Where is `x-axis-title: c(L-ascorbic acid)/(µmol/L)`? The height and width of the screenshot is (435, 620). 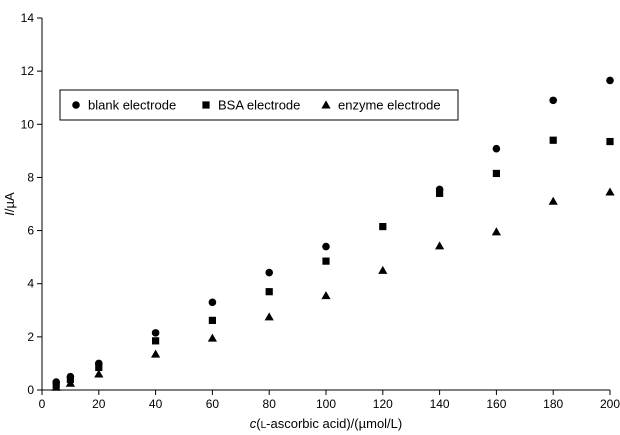
x-axis-title: c(L-ascorbic acid)/(µmol/L) is located at coordinates (326, 423).